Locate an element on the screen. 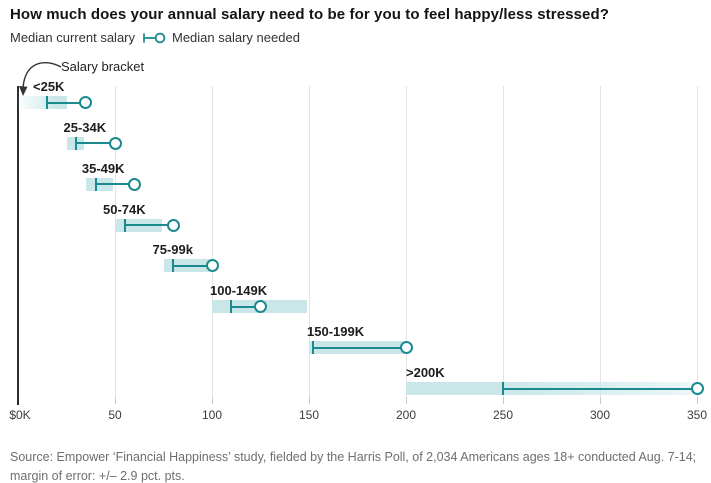 The image size is (711, 483). bracket-label: 75-99k is located at coordinates (172, 250).